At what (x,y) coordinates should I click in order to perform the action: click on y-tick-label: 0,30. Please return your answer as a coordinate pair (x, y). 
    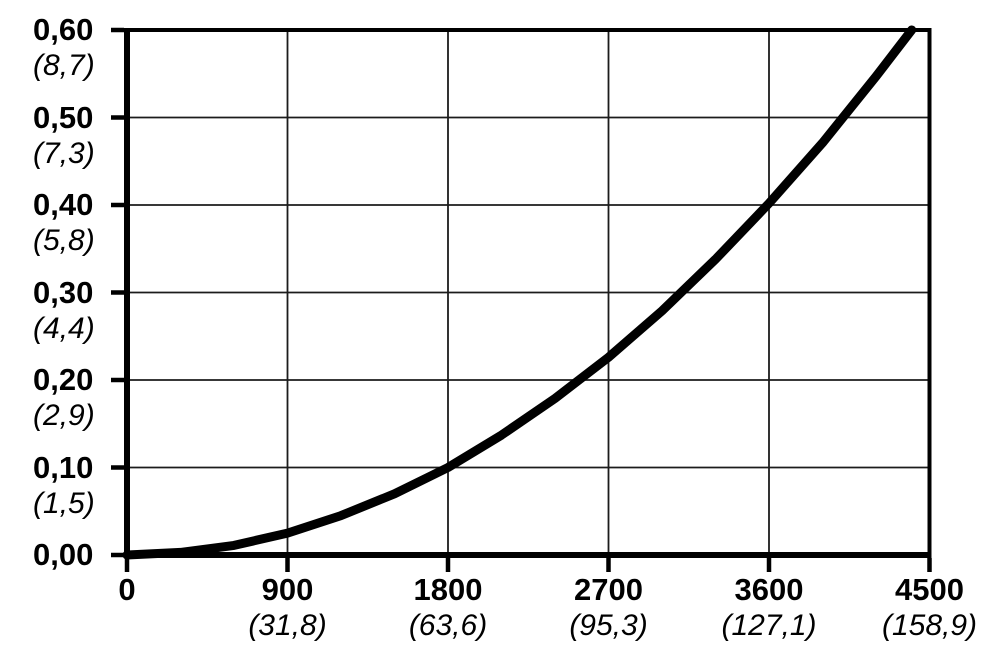
    Looking at the image, I should click on (63, 292).